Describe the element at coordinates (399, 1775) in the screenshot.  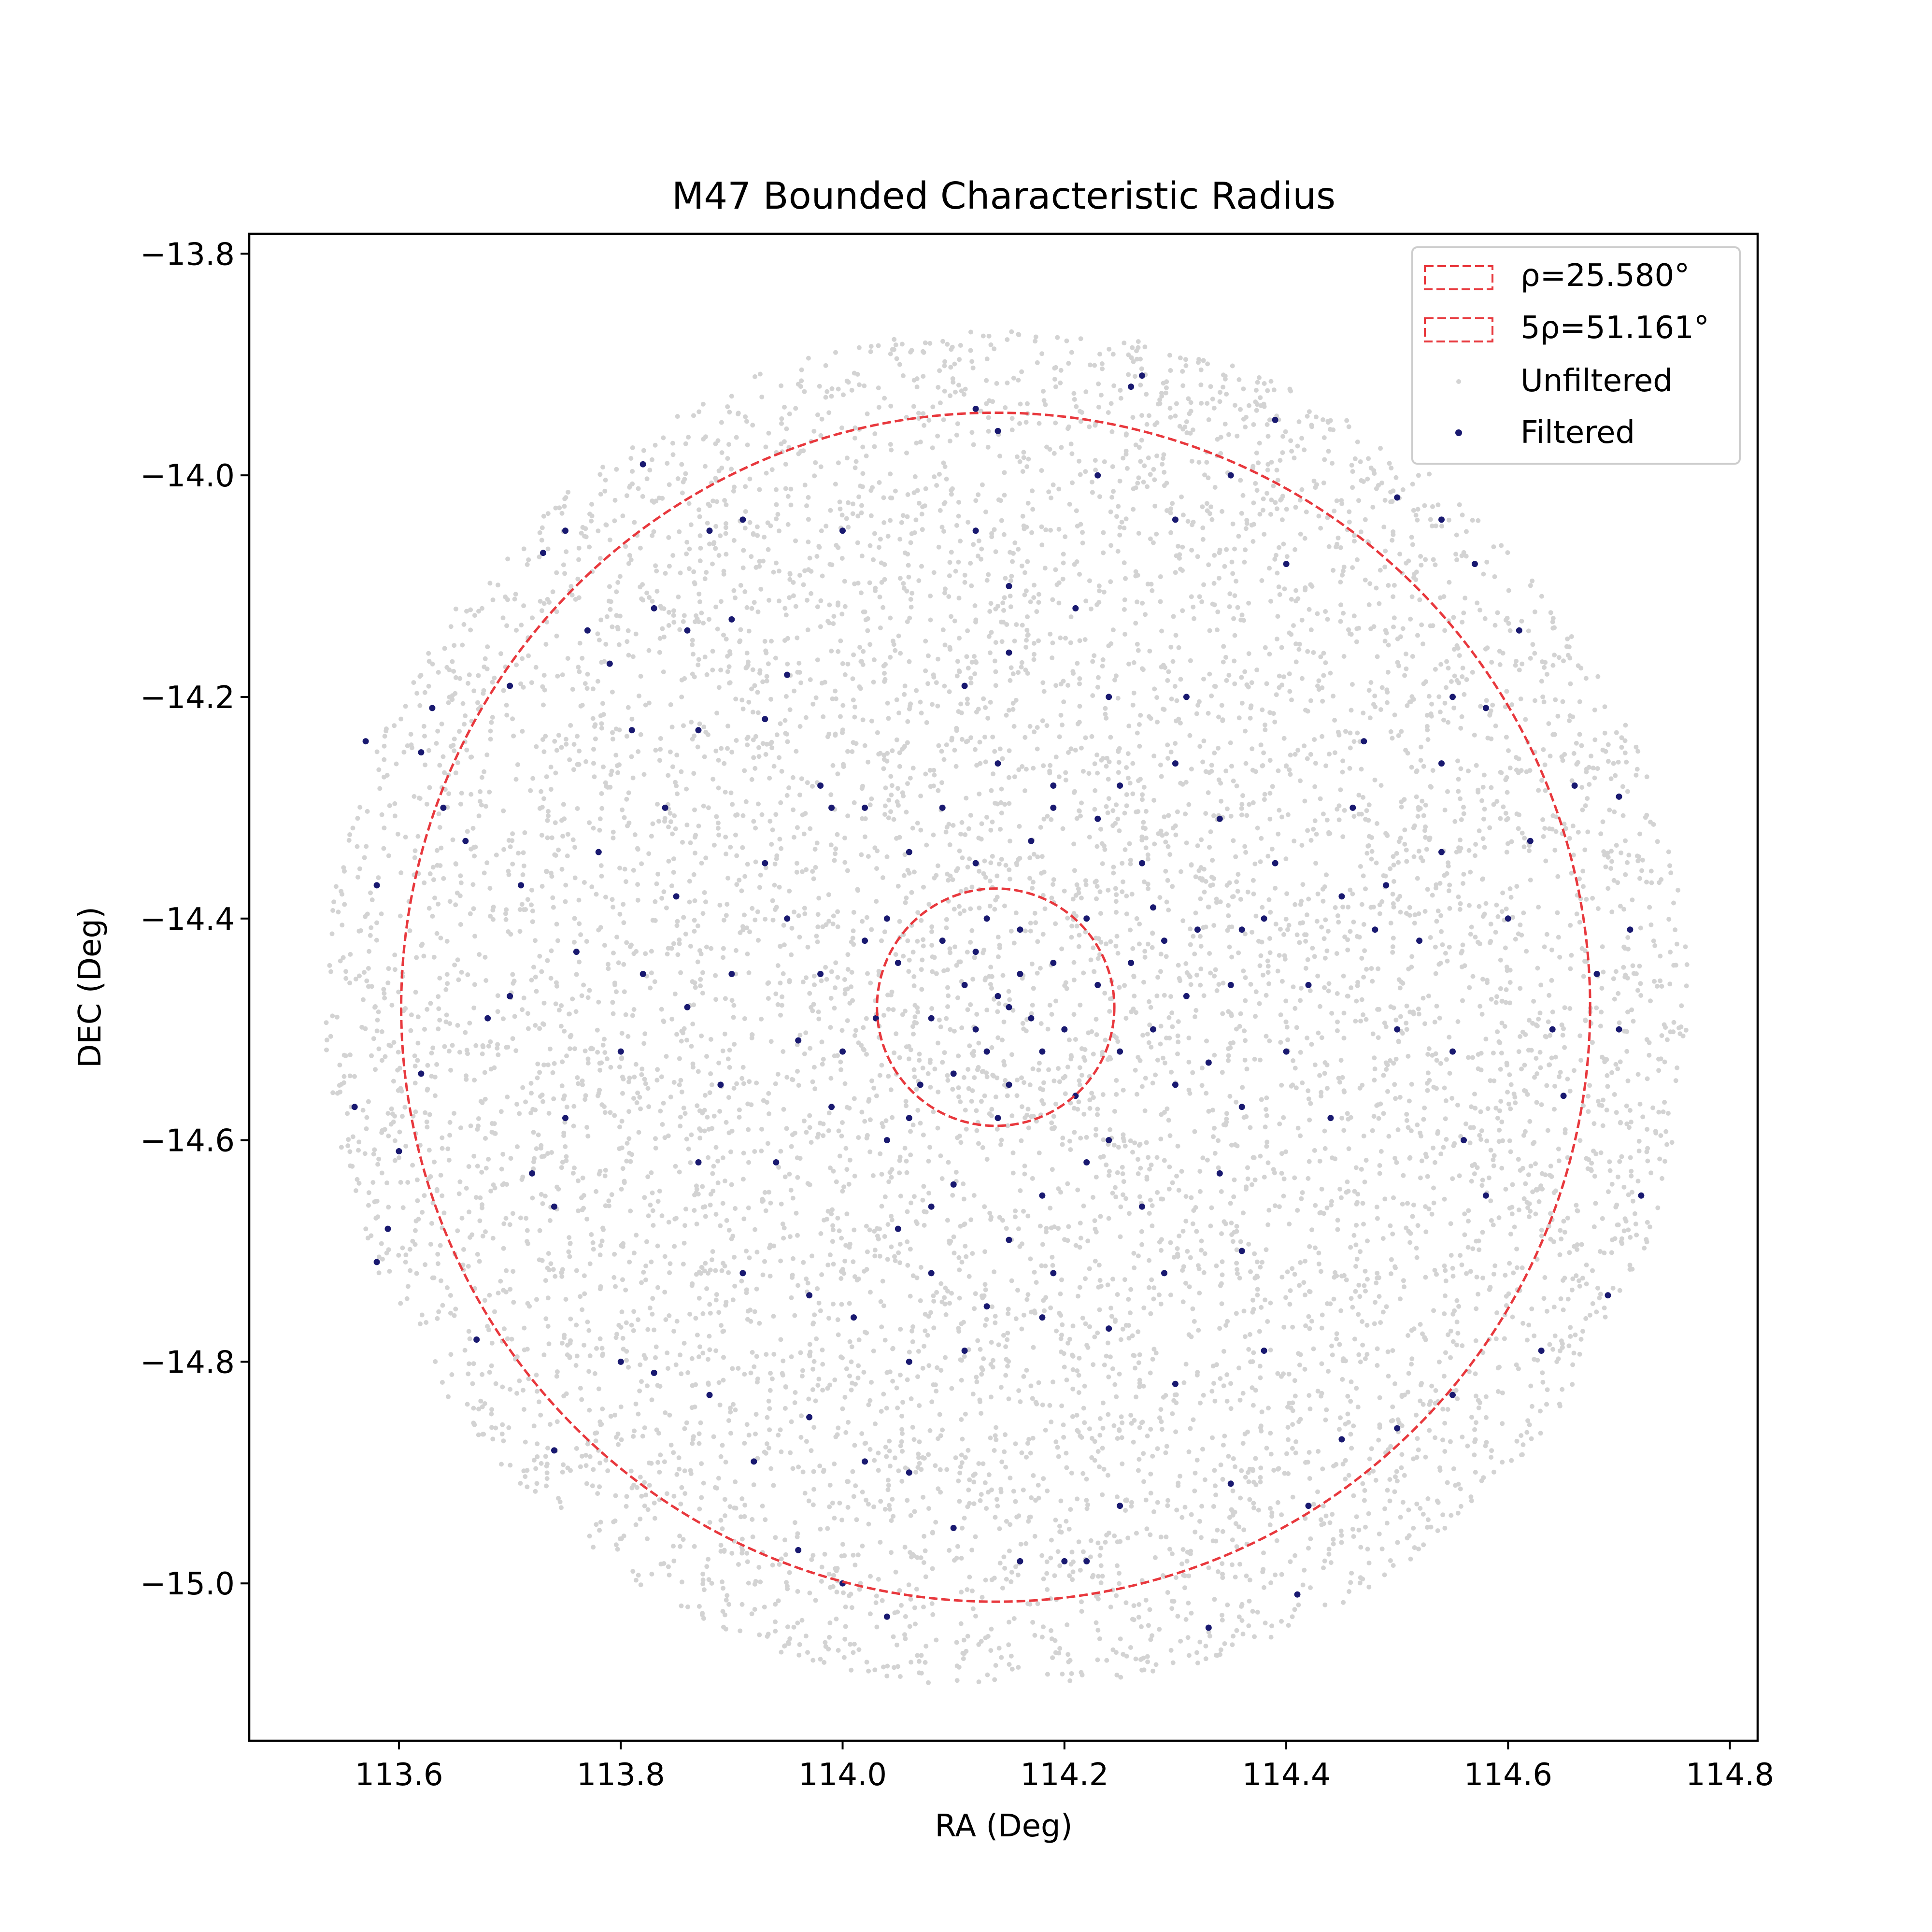
I see `x-tick-label: 113.6` at that location.